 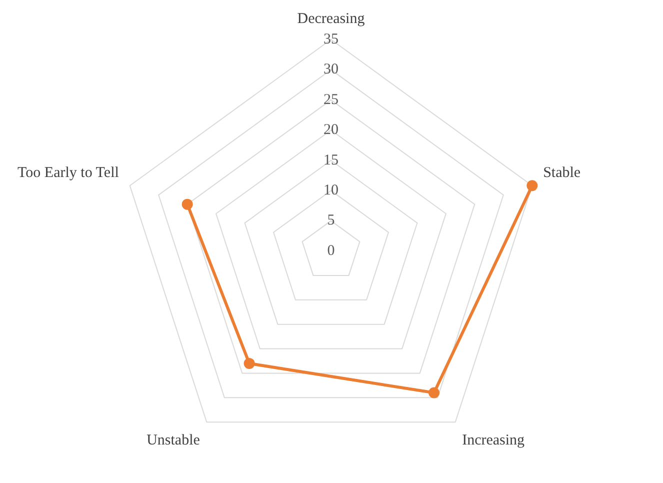 What do you see at coordinates (331, 130) in the screenshot?
I see `y-tick-label: 20` at bounding box center [331, 130].